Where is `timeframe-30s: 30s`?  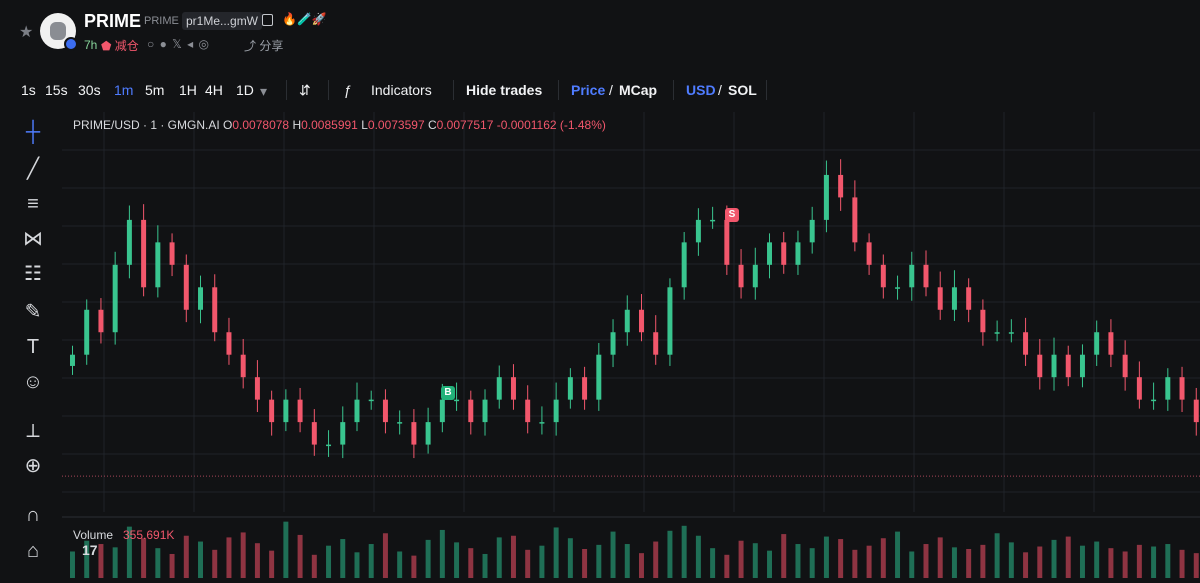
timeframe-30s: 30s is located at coordinates (89, 90).